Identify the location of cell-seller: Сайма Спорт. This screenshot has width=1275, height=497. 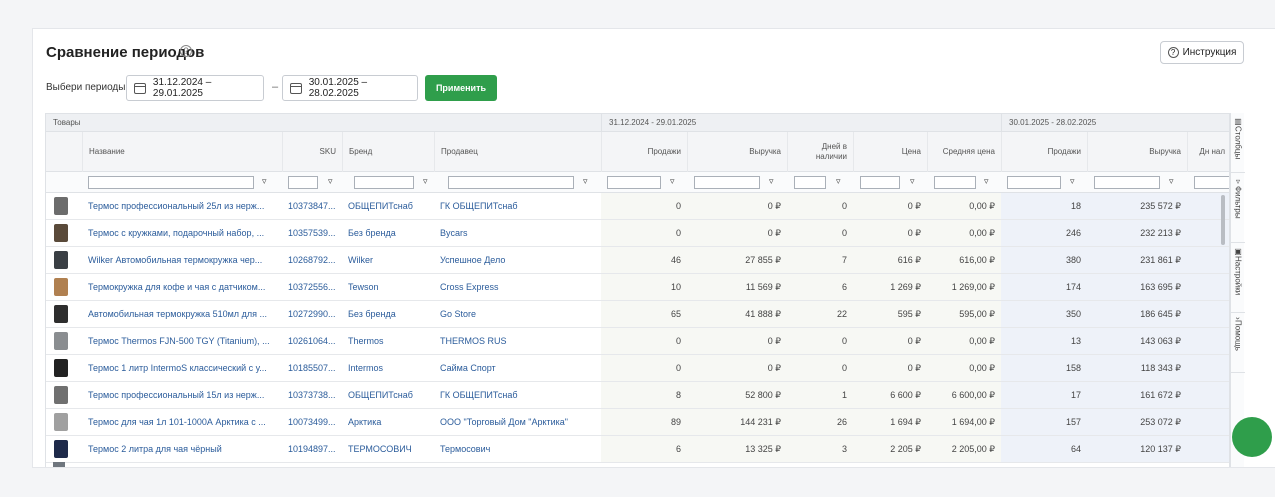
(468, 368).